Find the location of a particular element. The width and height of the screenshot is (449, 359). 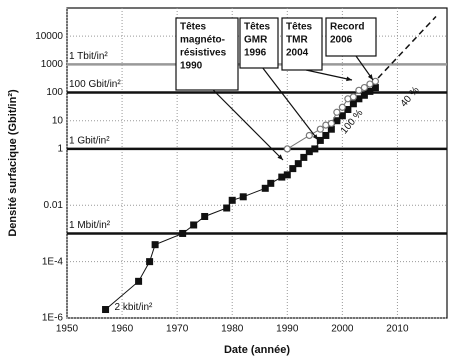

annotation-text: GMR is located at coordinates (256, 40).